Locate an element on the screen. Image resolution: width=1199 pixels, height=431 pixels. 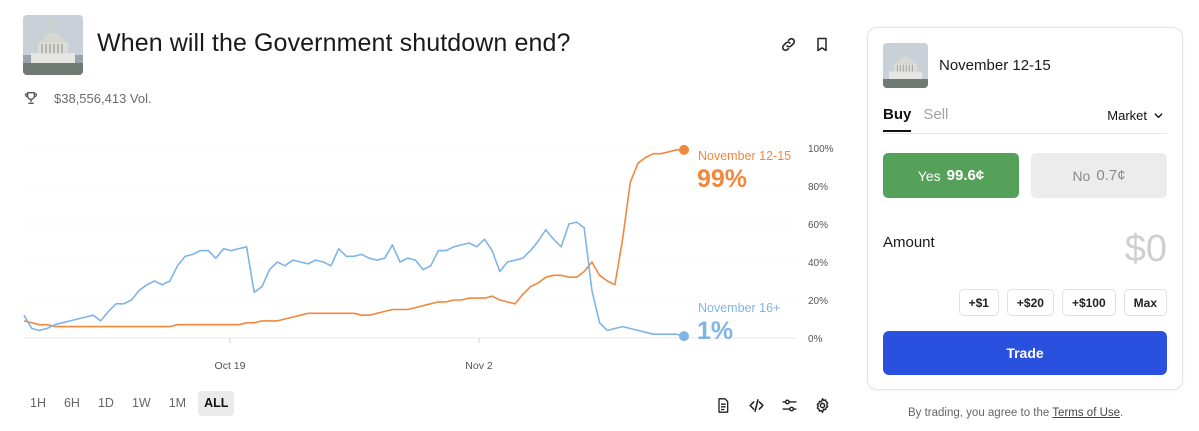
series-line is located at coordinates (354, 279).